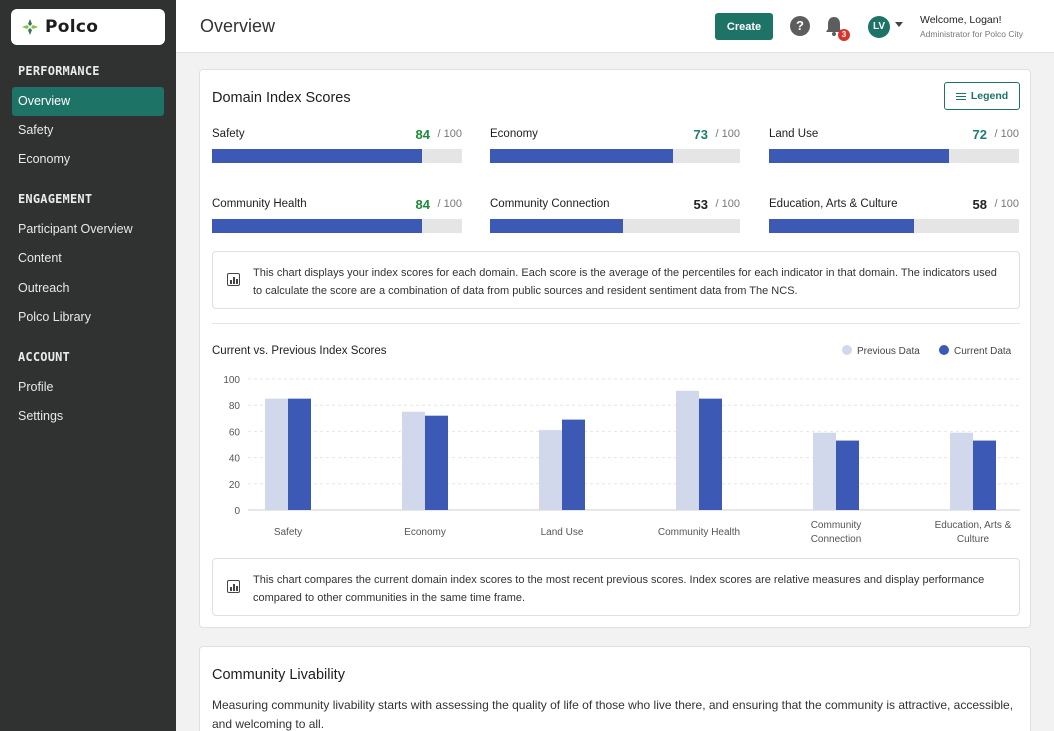 Image resolution: width=1054 pixels, height=731 pixels. Describe the element at coordinates (36, 387) in the screenshot. I see `sidebar-item-profile: Profile` at that location.